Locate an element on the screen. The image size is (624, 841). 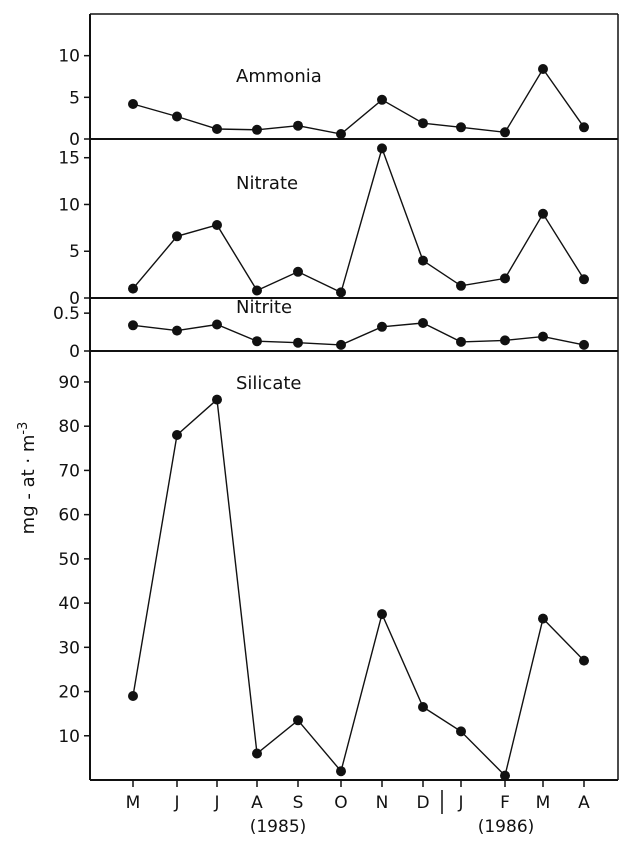
y-tick-label: 80 is located at coordinates (69, 427).